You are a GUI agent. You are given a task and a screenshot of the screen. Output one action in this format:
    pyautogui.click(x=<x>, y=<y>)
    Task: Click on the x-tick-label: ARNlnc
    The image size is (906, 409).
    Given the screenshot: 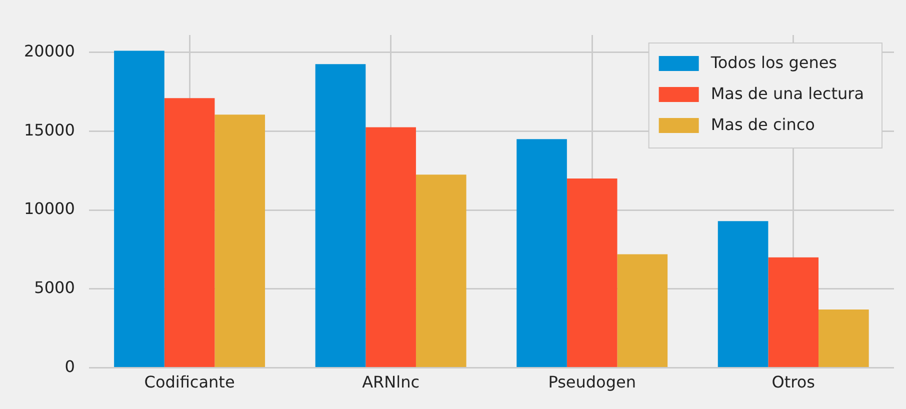 What is the action you would take?
    pyautogui.click(x=391, y=382)
    